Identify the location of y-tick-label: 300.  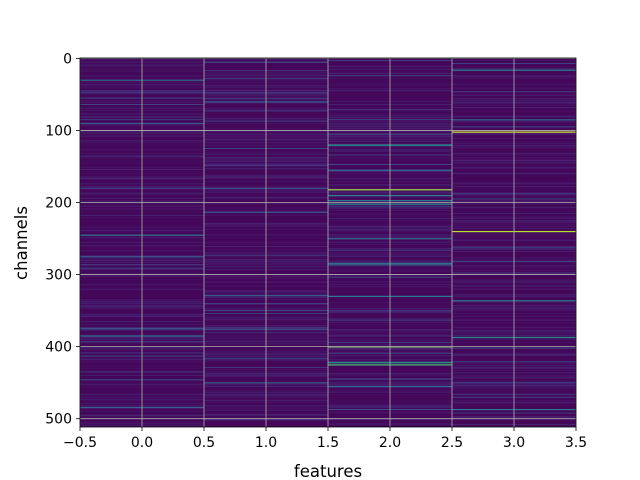
(58, 276).